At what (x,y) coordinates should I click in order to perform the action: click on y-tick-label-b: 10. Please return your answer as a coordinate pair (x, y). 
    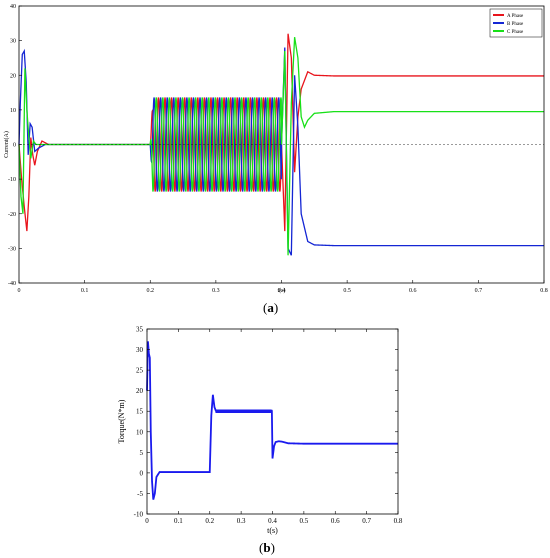
    Looking at the image, I should click on (140, 432).